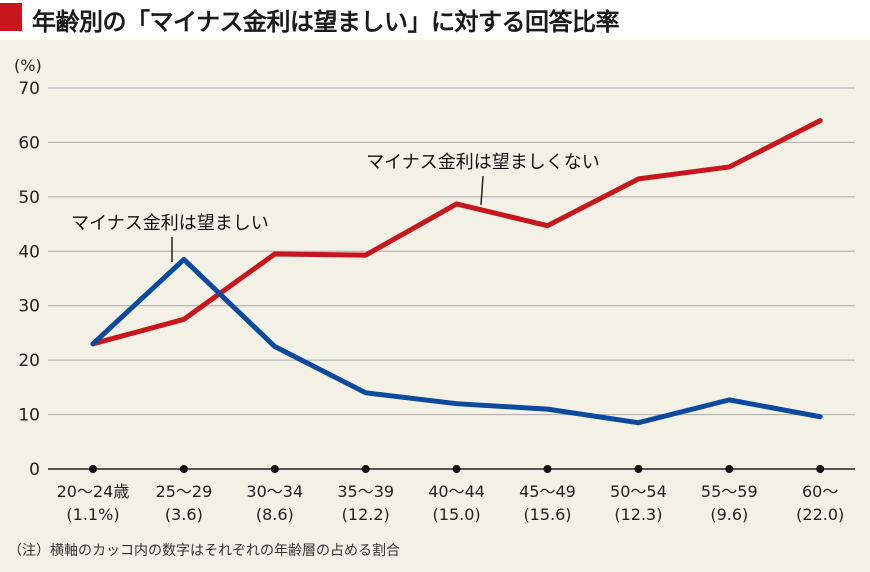  What do you see at coordinates (29, 252) in the screenshot?
I see `y-tick-label: 40` at bounding box center [29, 252].